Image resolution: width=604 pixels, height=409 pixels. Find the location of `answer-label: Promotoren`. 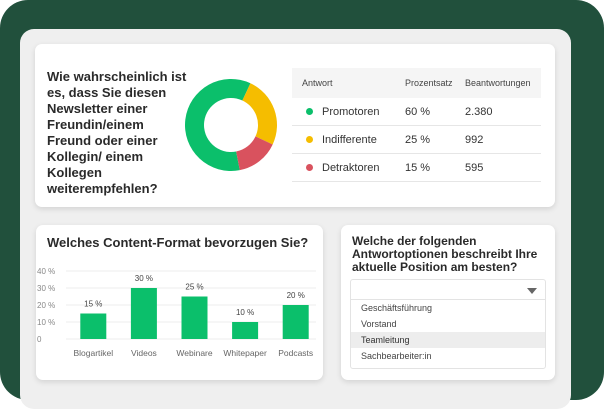

answer-label: Promotoren is located at coordinates (351, 111).